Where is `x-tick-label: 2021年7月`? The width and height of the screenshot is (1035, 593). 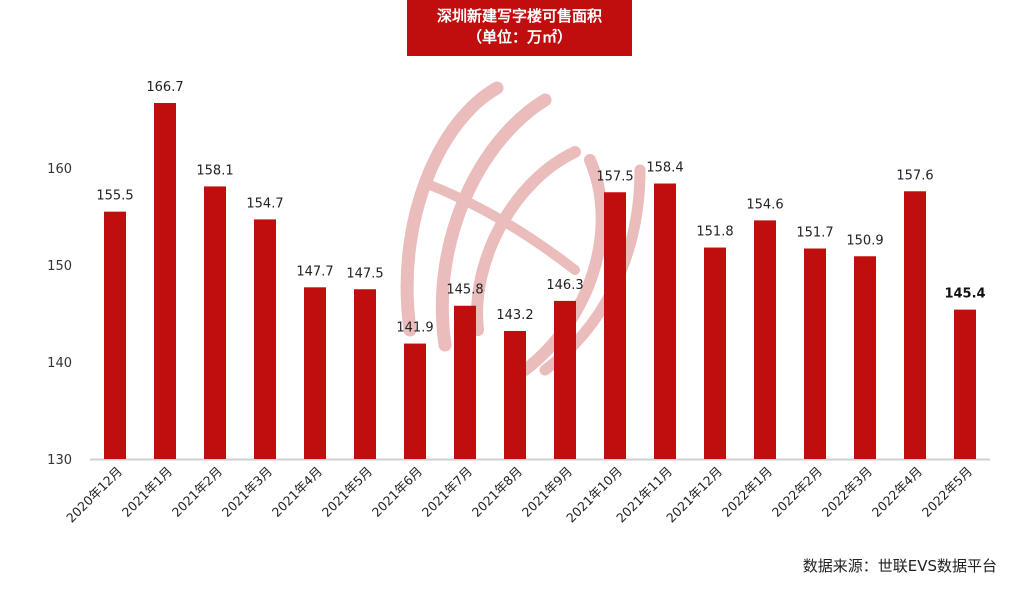
x-tick-label: 2021年7月 is located at coordinates (447, 492).